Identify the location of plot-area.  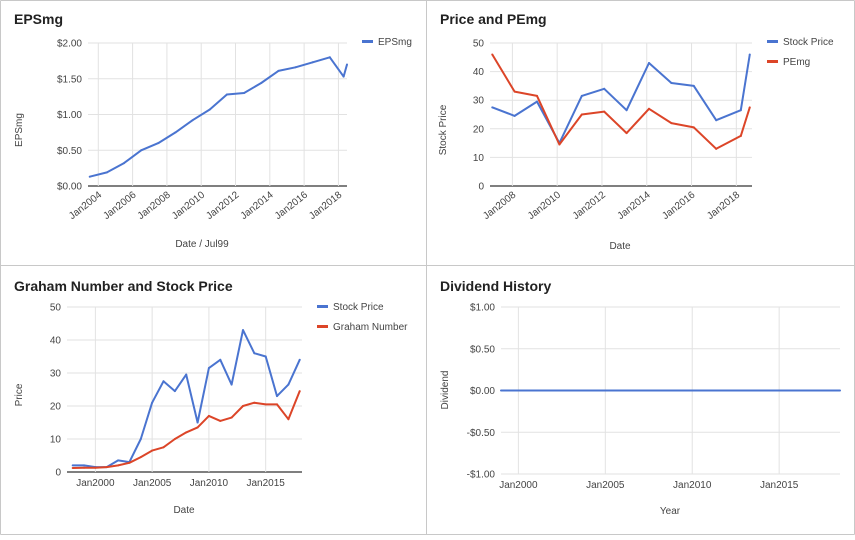
(621, 101).